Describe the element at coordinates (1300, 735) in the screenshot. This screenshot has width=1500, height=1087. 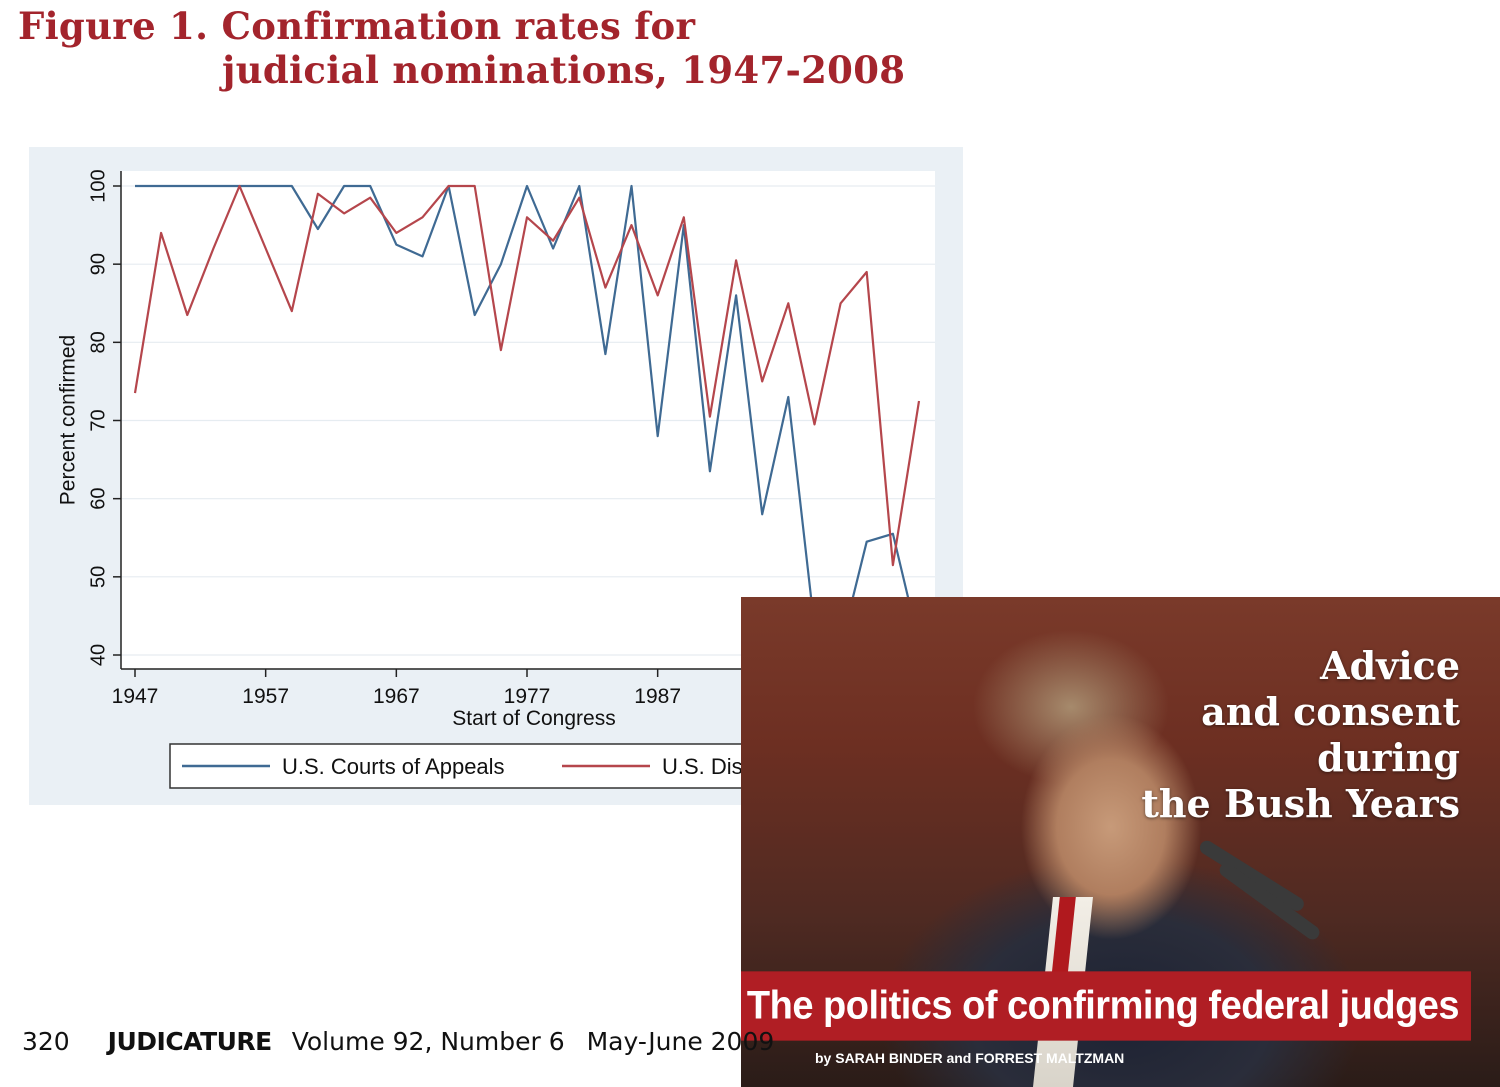
I see `article-overlay-title: Advice and consent during the Bush Years` at that location.